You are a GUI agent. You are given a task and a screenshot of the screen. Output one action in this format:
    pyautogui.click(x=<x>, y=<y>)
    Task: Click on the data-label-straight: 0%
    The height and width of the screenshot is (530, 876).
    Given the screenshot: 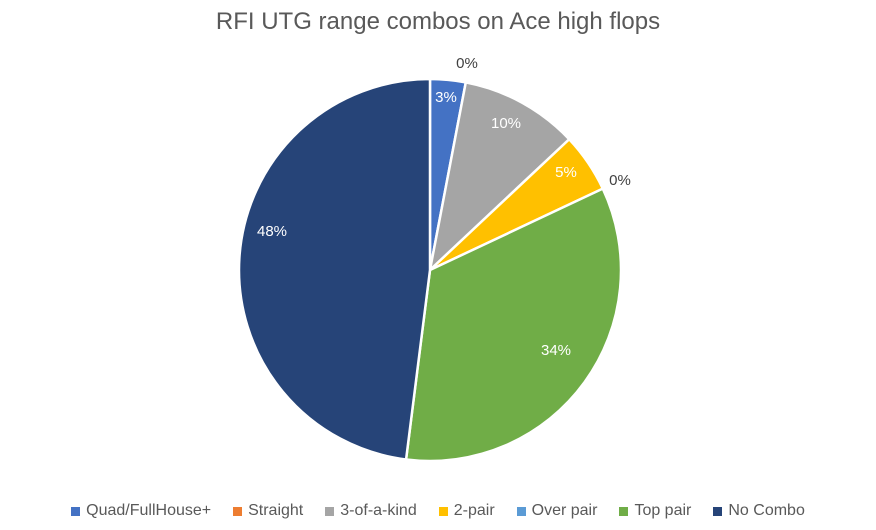 What is the action you would take?
    pyautogui.click(x=467, y=63)
    